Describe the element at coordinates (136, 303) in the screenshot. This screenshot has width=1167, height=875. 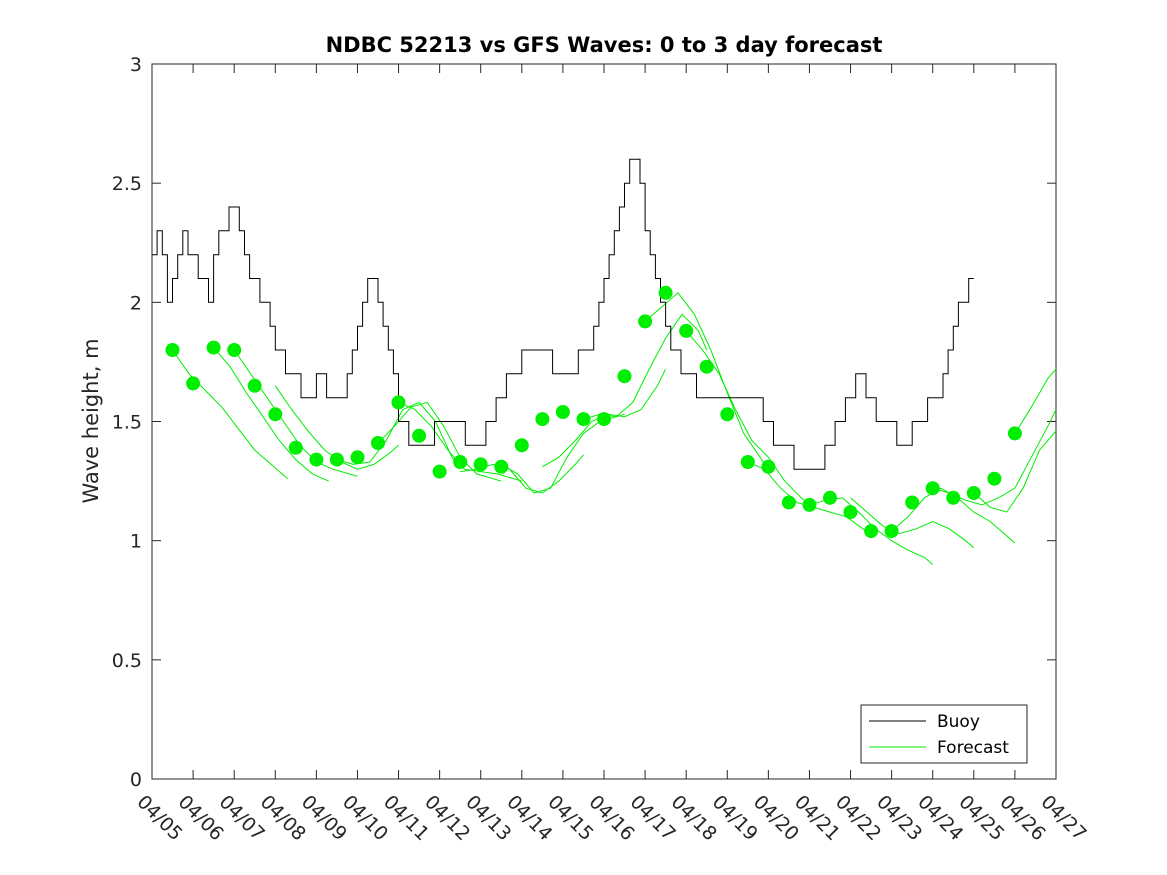
I see `y-tick-label: 2` at that location.